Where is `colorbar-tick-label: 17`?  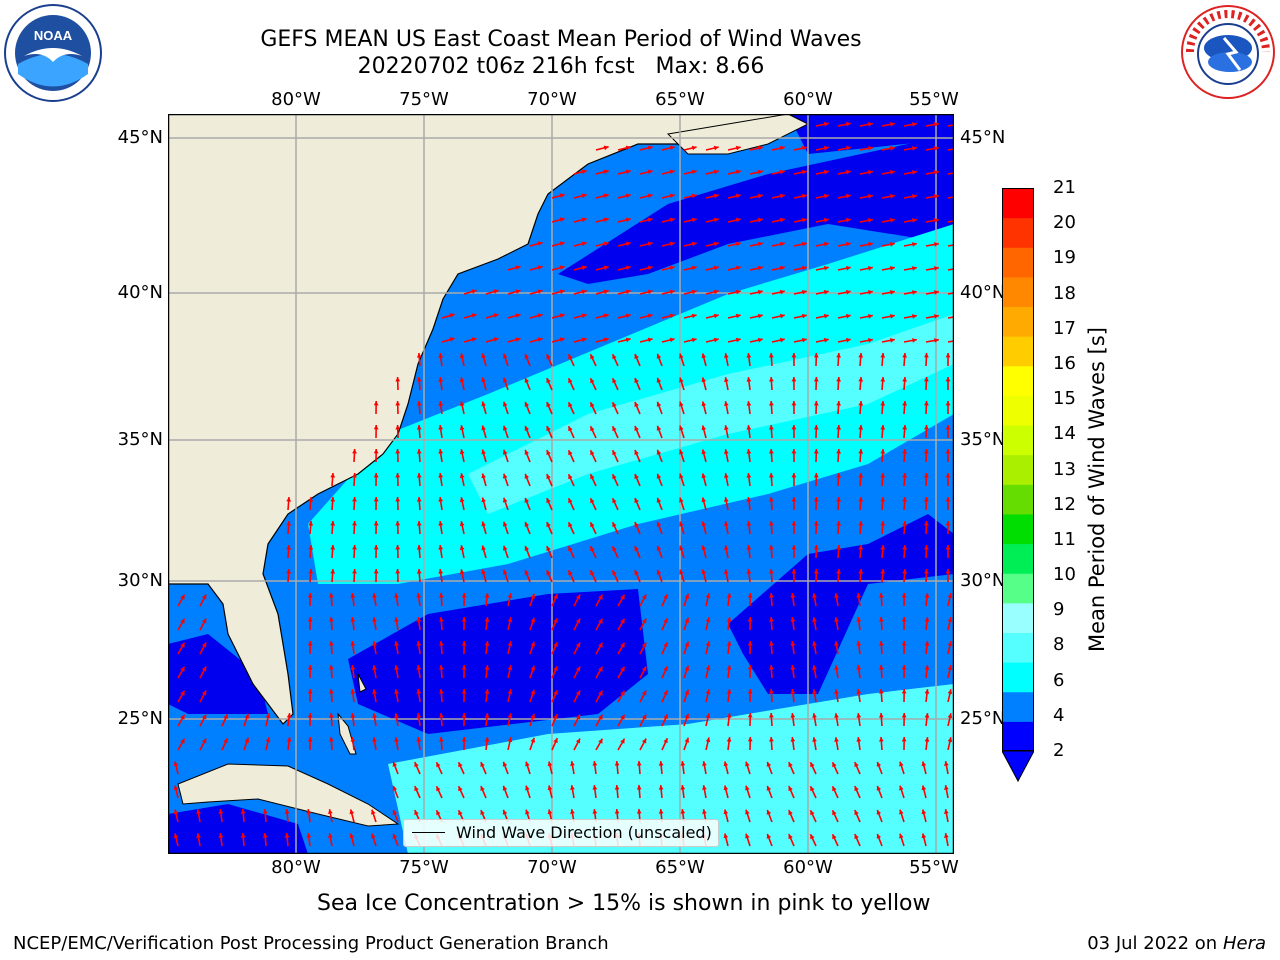
colorbar-tick-label: 17 is located at coordinates (1064, 328).